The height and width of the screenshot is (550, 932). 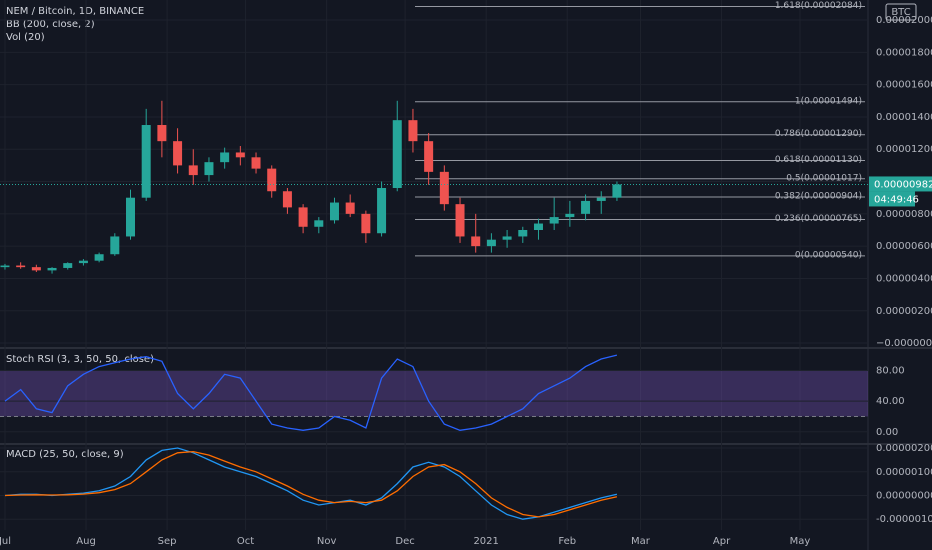 I want to click on y-tick-label: 0.00000800, so click(x=904, y=214).